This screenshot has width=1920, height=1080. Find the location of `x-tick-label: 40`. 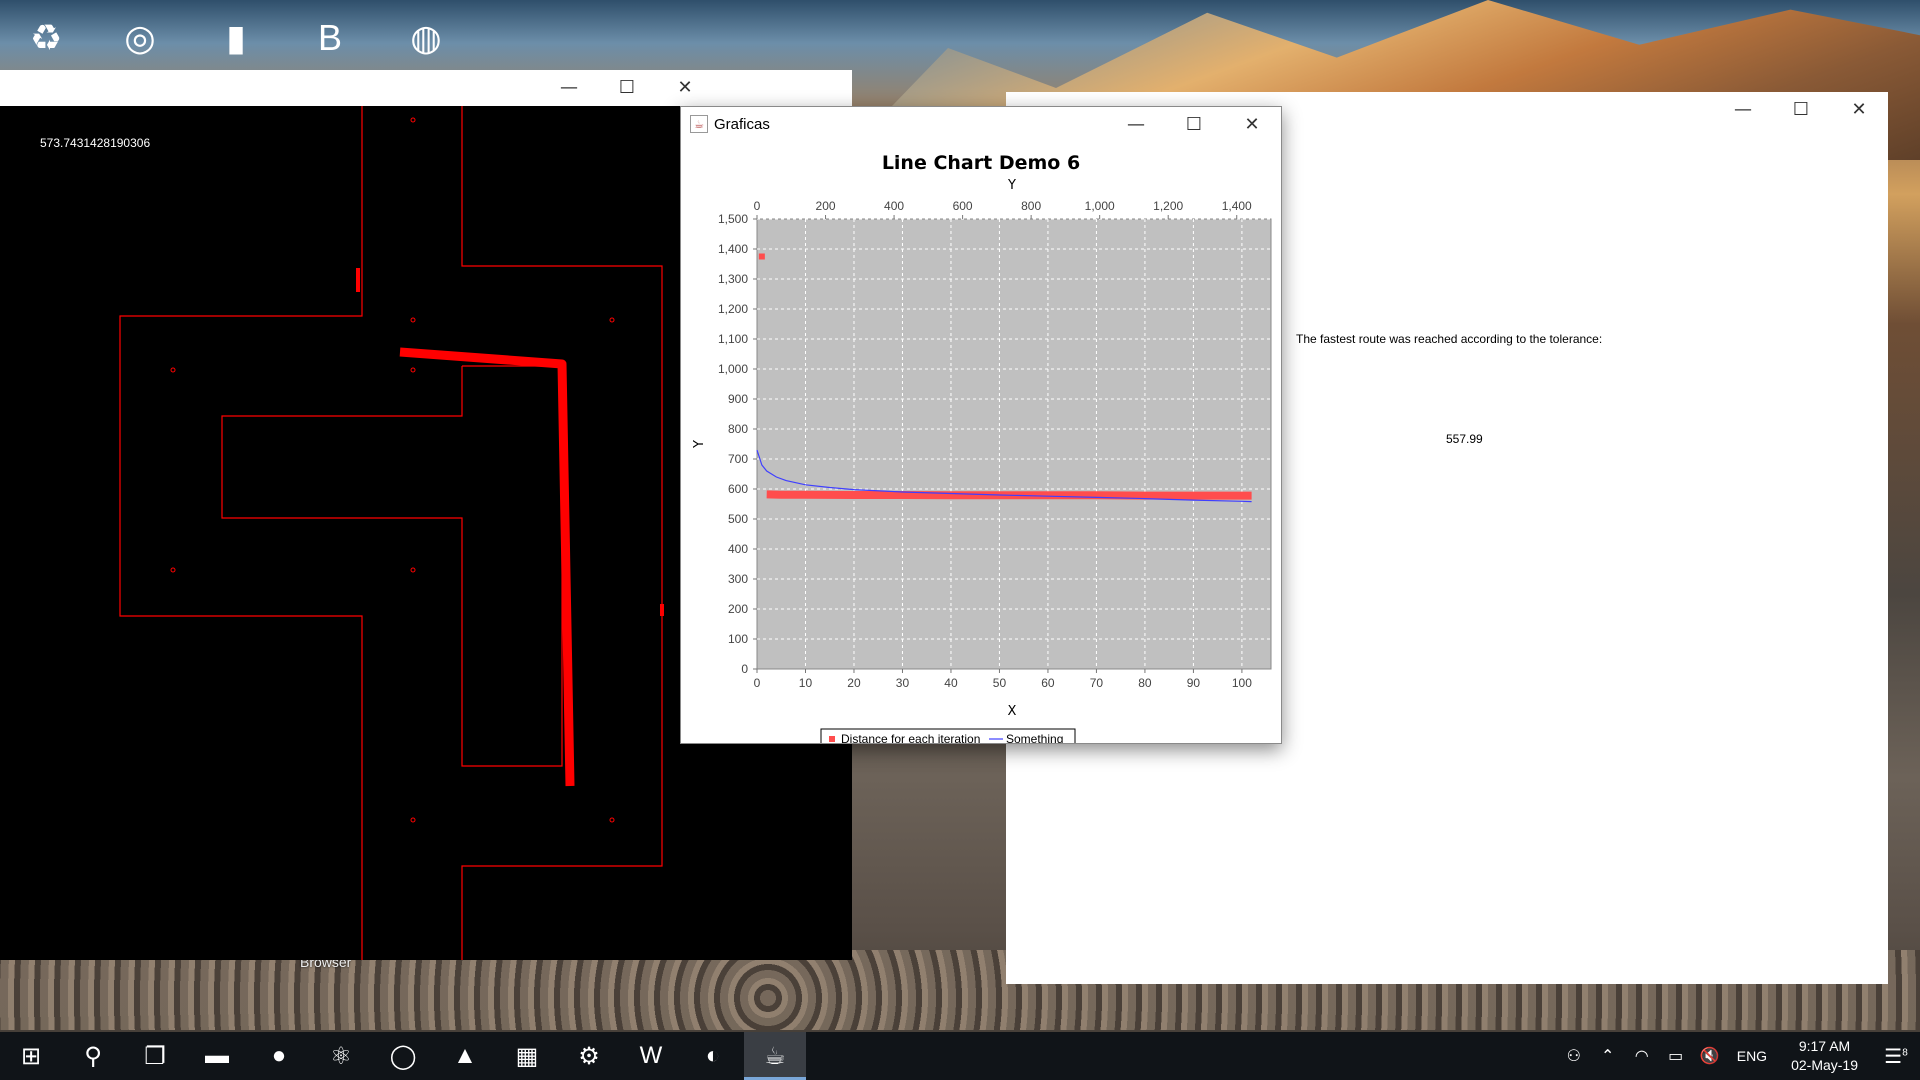

x-tick-label: 40 is located at coordinates (951, 683).